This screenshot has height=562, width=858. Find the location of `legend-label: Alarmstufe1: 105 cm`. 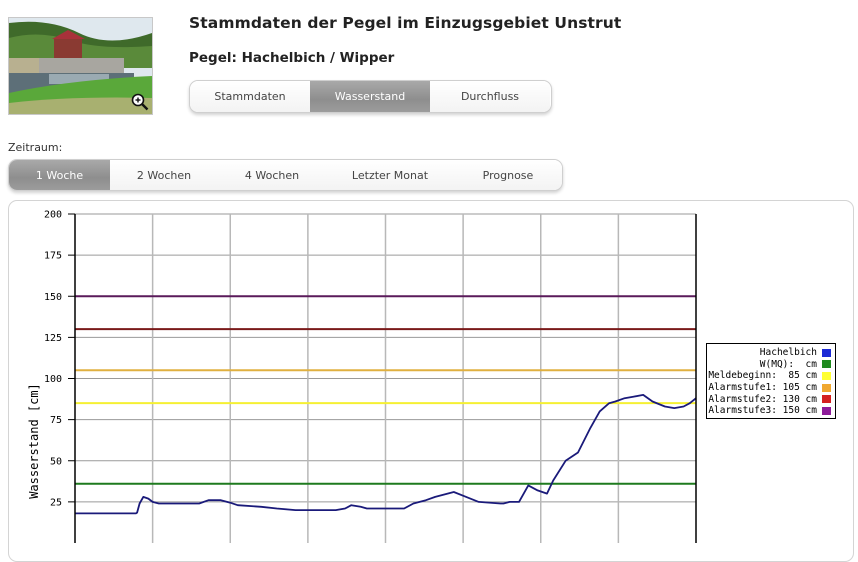

legend-label: Alarmstufe1: 105 cm is located at coordinates (762, 388).